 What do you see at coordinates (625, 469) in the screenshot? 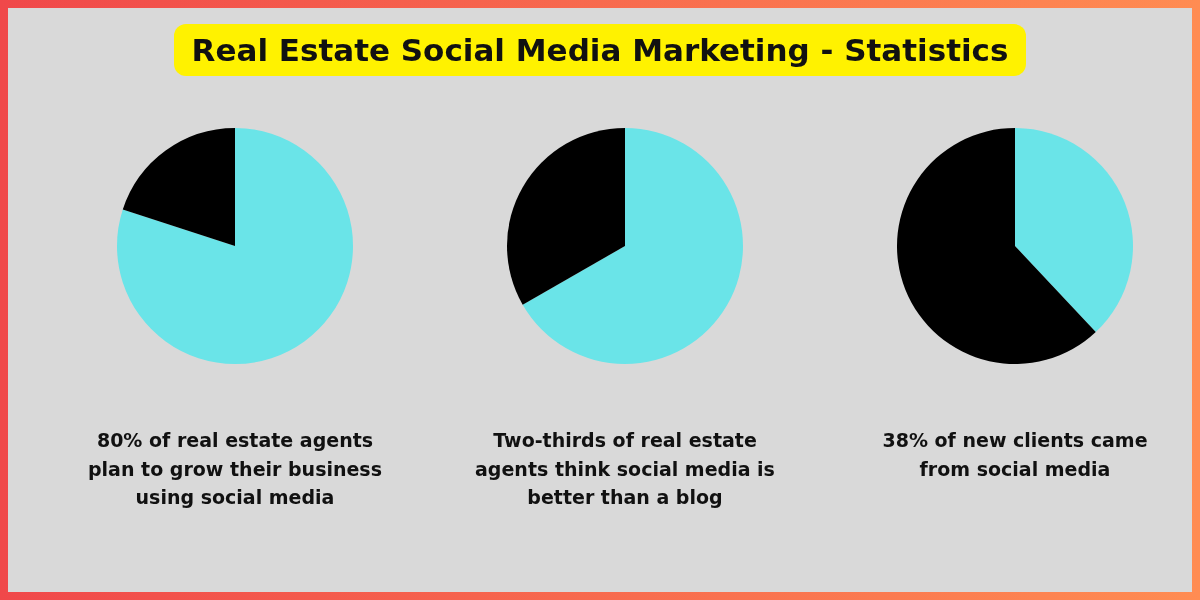
I see `text: Two-thirds of real estate agents think social media is better than a blog` at bounding box center [625, 469].